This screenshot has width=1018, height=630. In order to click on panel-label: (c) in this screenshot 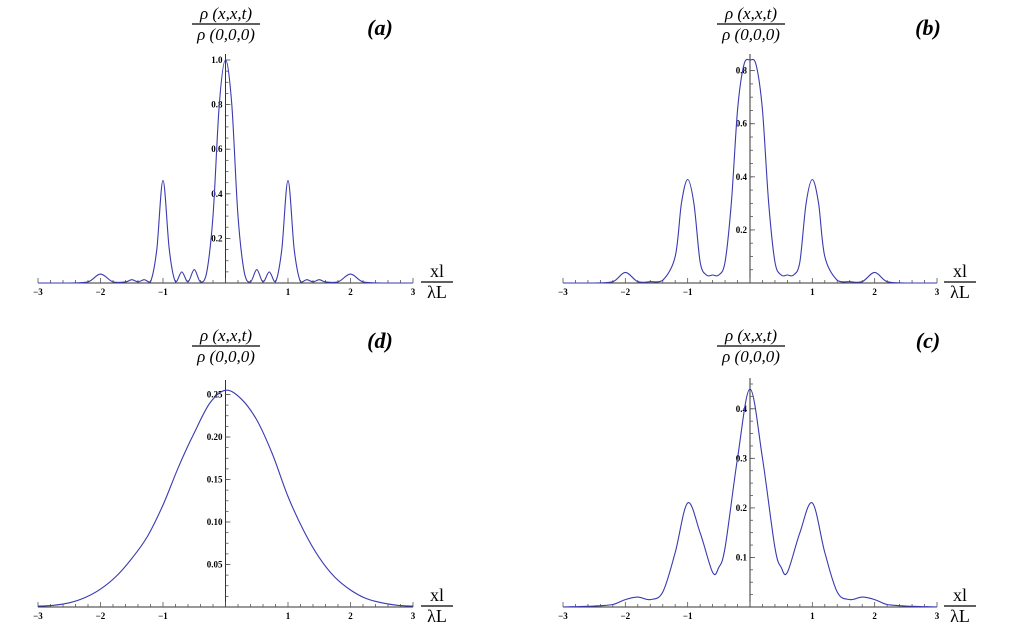, I will do `click(928, 340)`.